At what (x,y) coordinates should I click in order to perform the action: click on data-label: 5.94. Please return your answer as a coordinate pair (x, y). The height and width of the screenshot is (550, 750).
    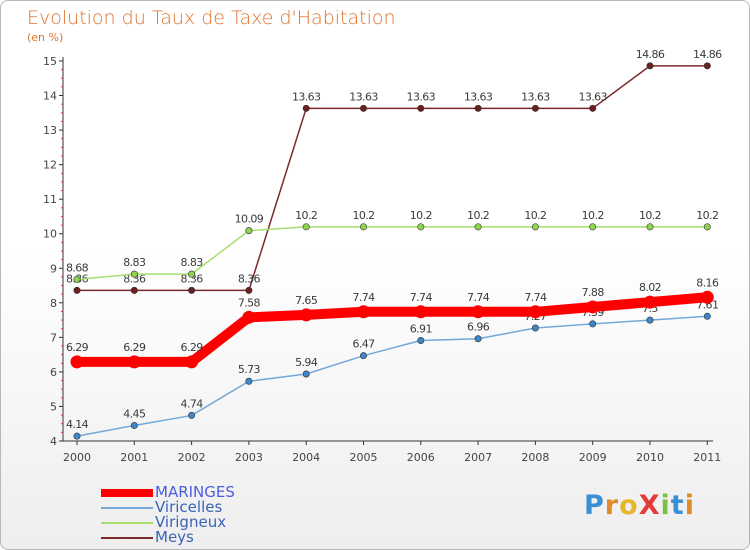
    Looking at the image, I should click on (306, 362).